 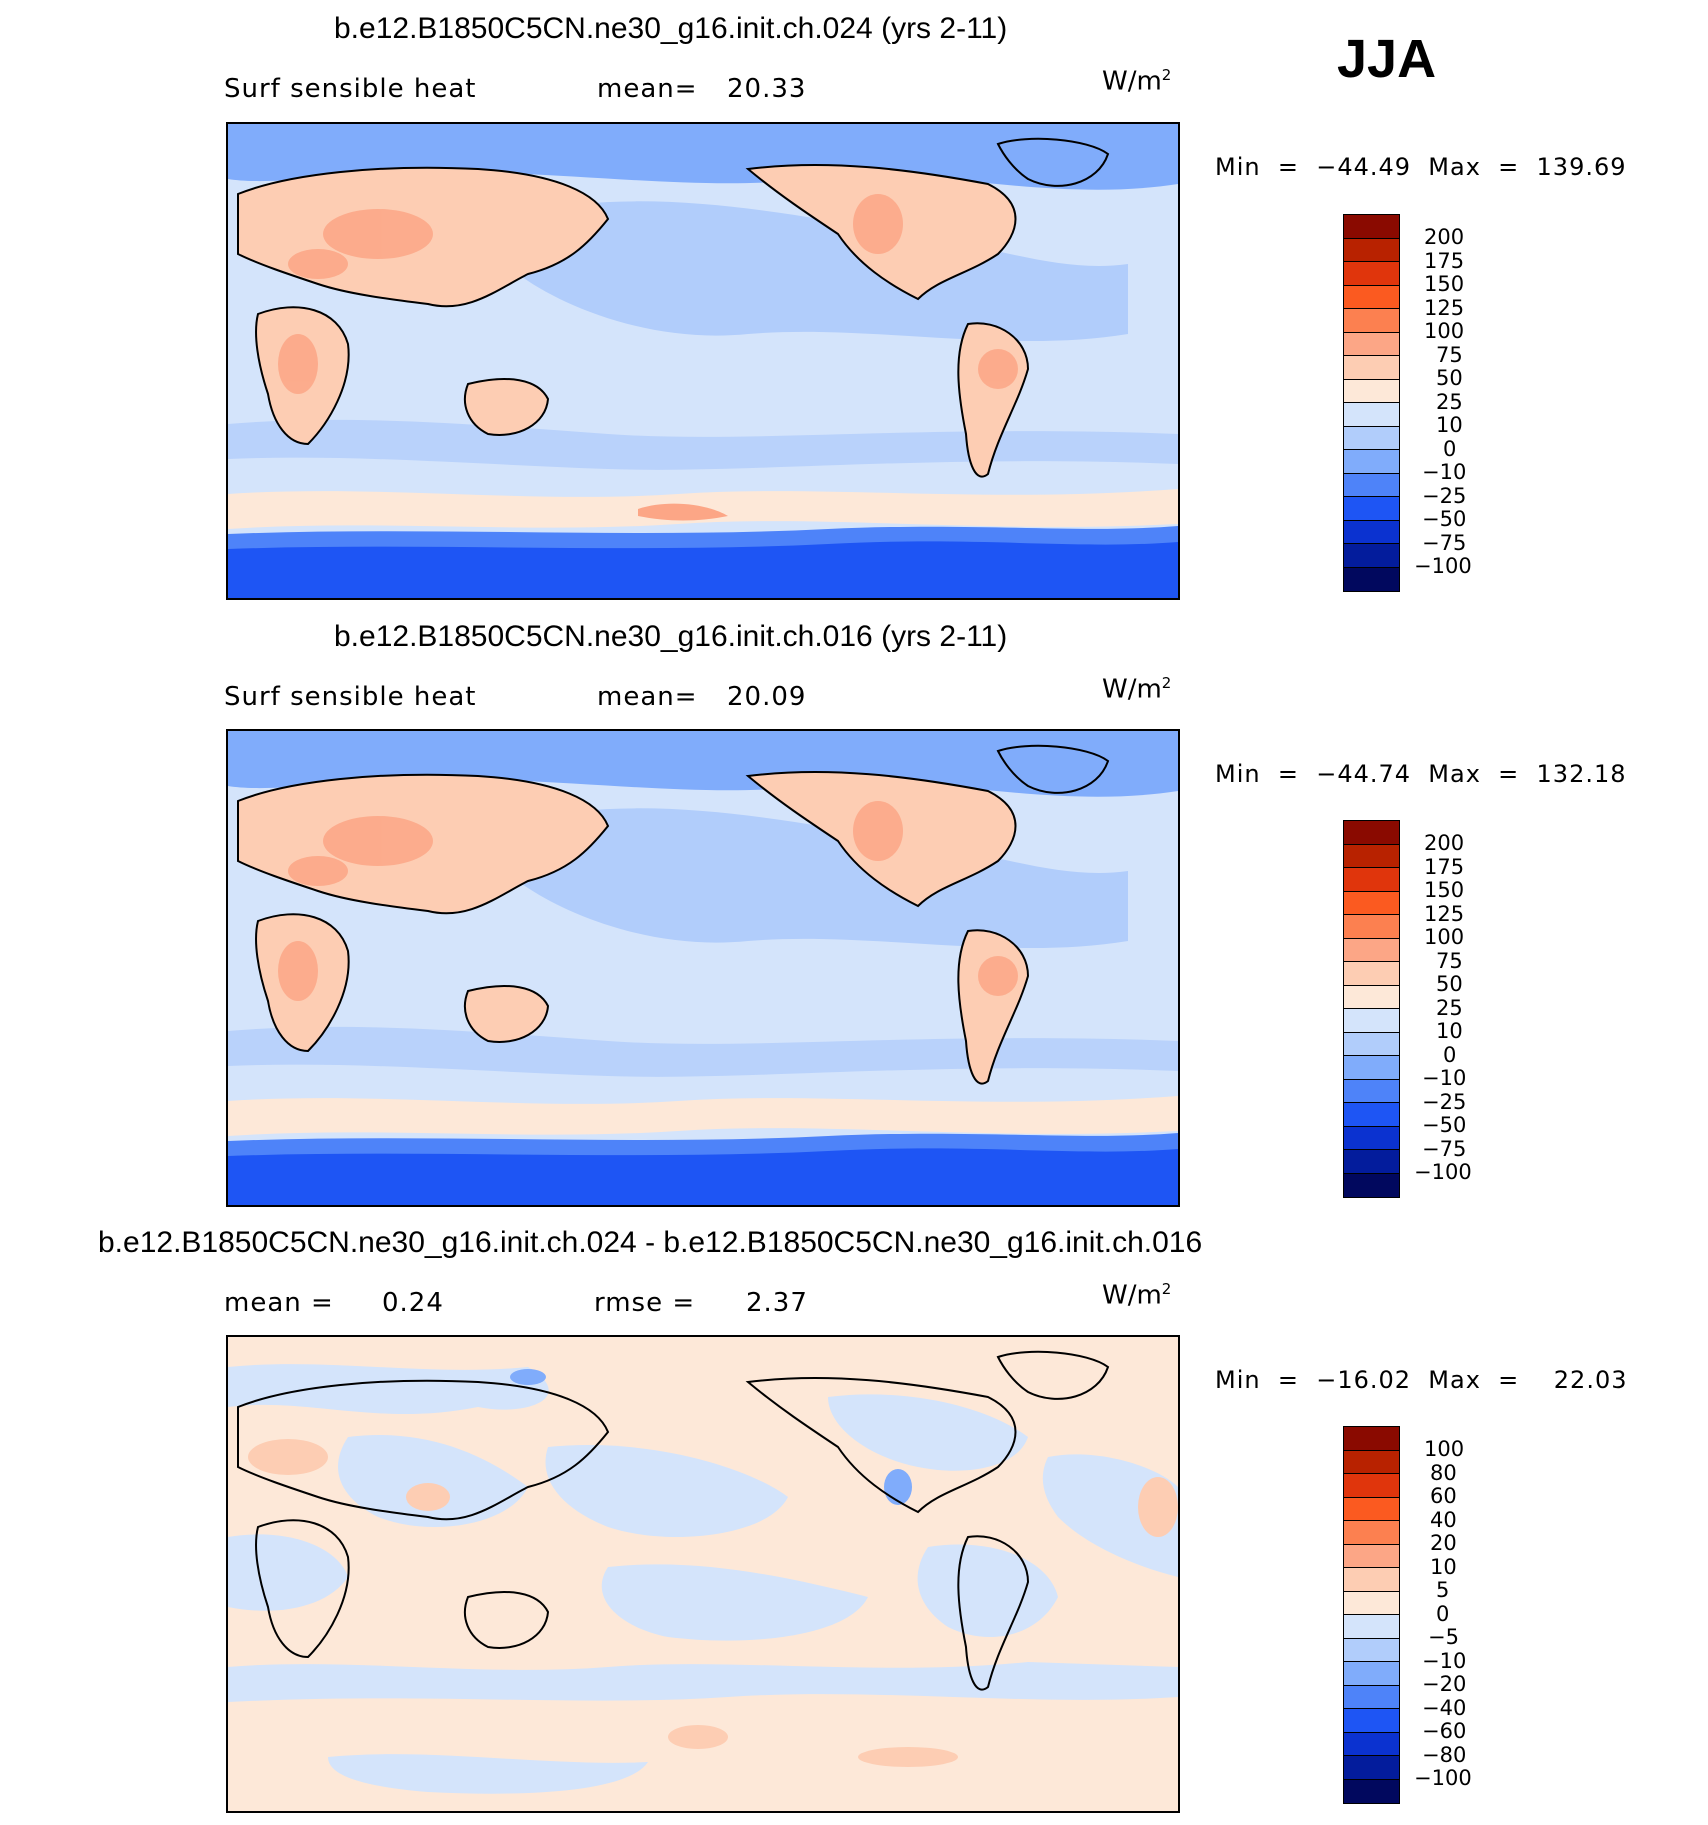 What do you see at coordinates (1444, 496) in the screenshot?
I see `colorbar-tick-label: −25` at bounding box center [1444, 496].